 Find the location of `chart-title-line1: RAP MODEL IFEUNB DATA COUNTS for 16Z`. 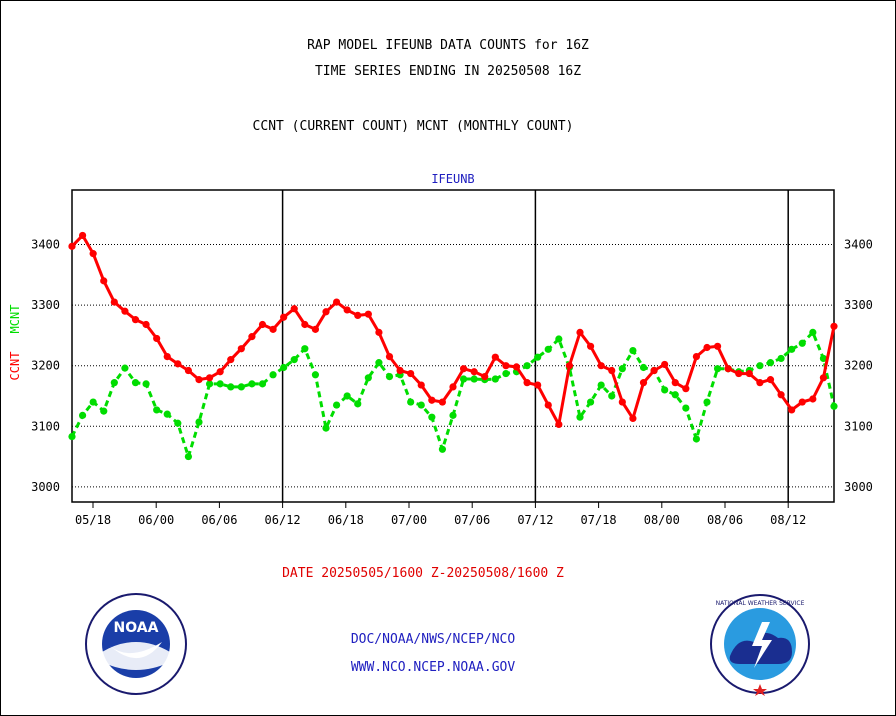

chart-title-line1: RAP MODEL IFEUNB DATA COUNTS for 16Z is located at coordinates (448, 45).